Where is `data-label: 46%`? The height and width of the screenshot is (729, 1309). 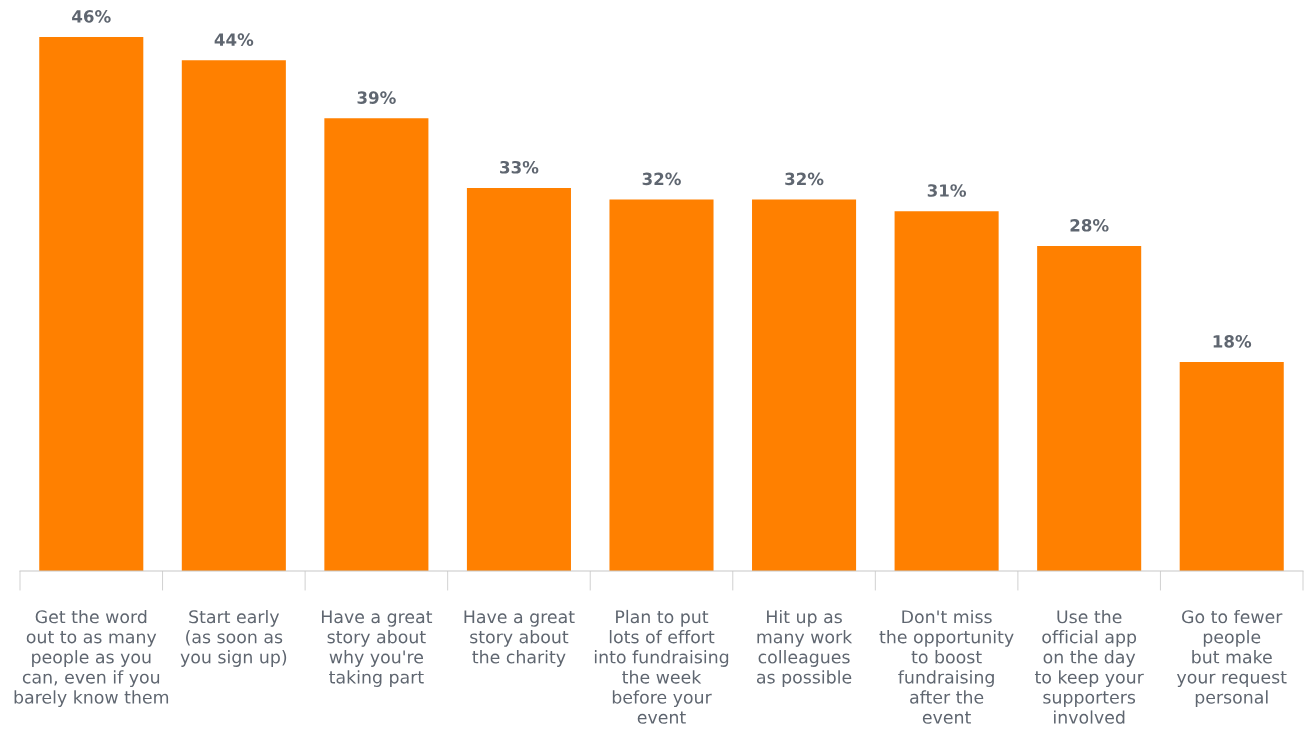 data-label: 46% is located at coordinates (91, 16).